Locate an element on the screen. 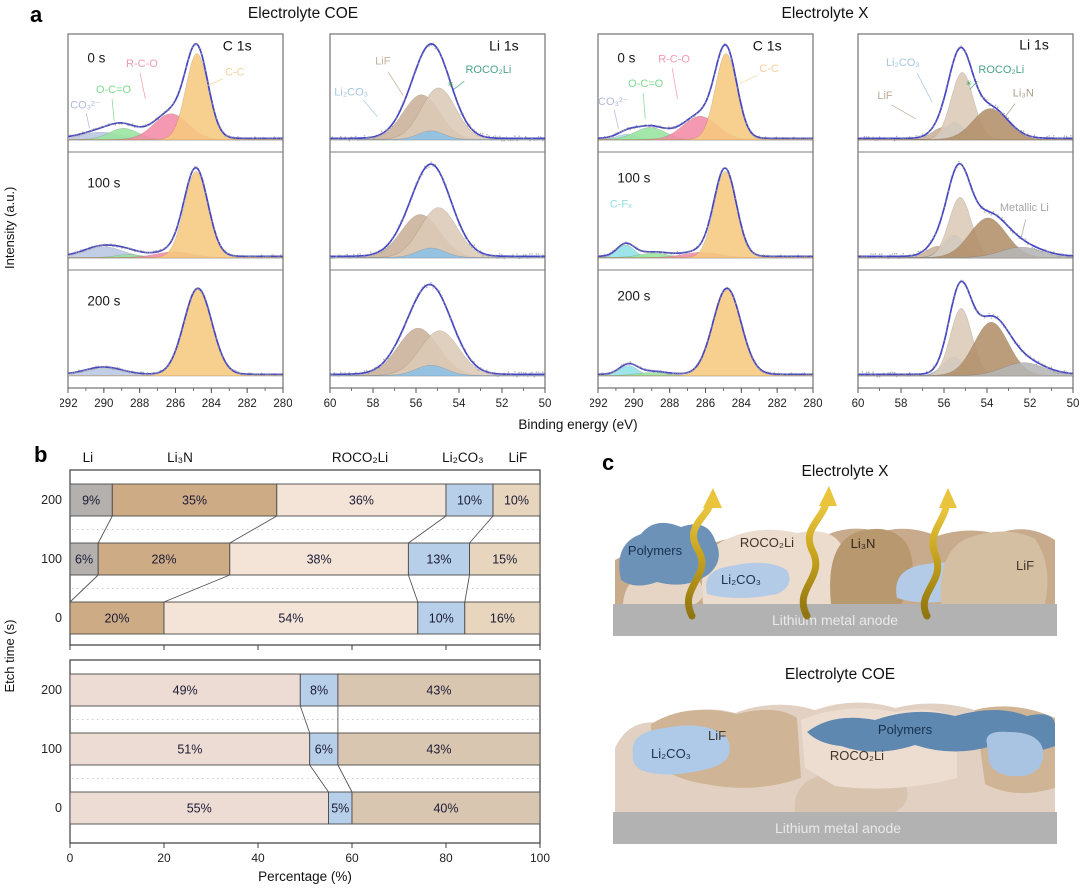  bar-segment-value: 35% is located at coordinates (194, 501).